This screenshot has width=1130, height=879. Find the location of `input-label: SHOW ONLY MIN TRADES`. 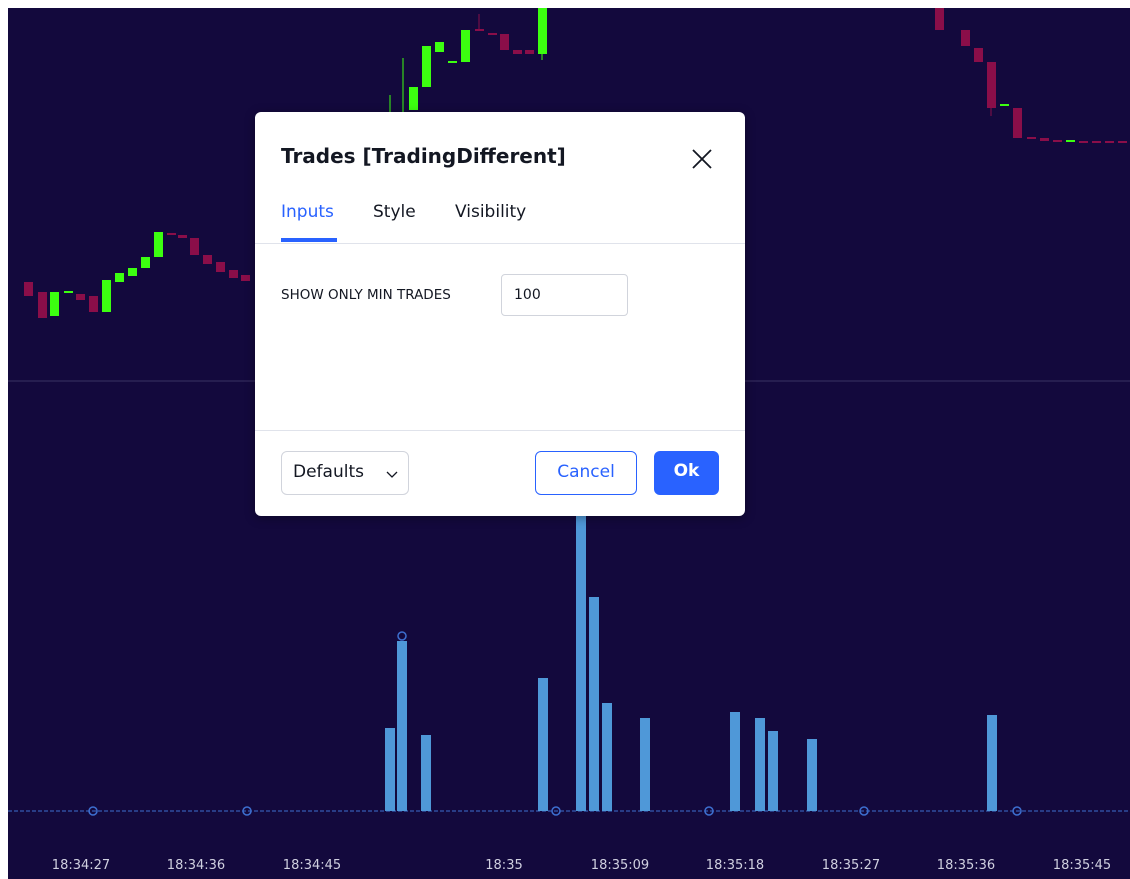

input-label: SHOW ONLY MIN TRADES is located at coordinates (366, 295).